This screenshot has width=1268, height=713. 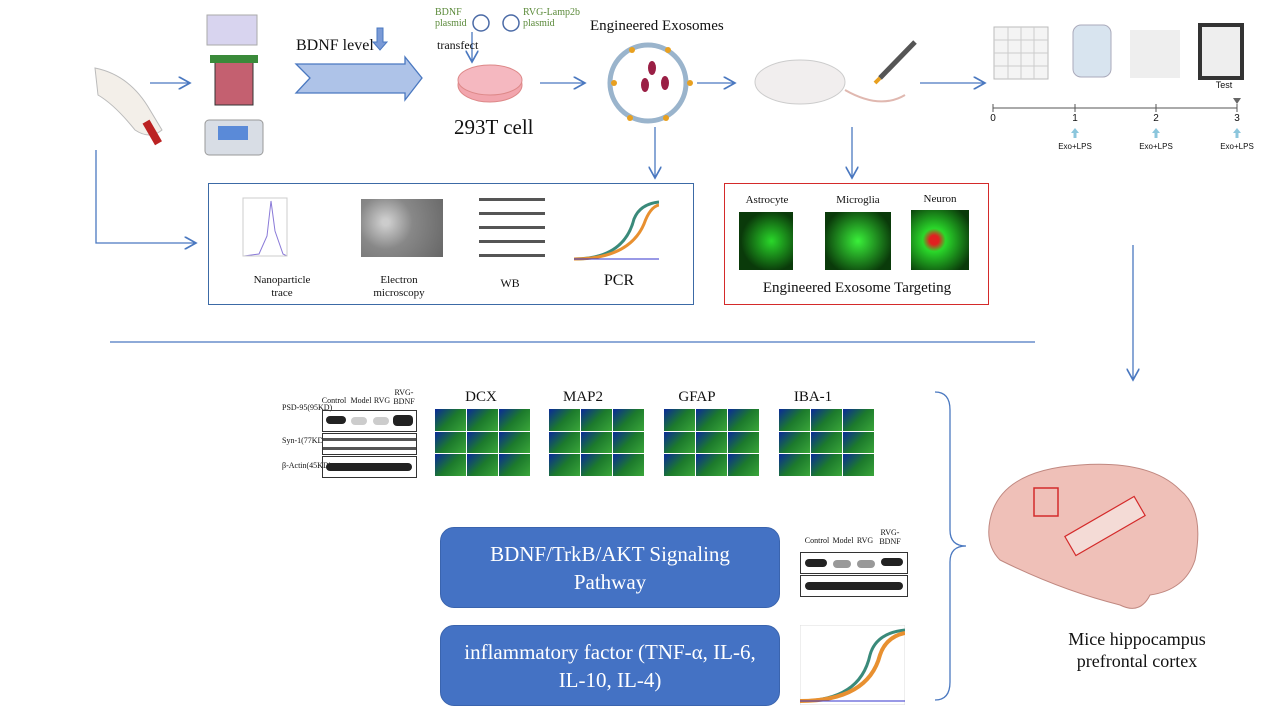 What do you see at coordinates (482, 442) in the screenshot?
I see `dcx-images` at bounding box center [482, 442].